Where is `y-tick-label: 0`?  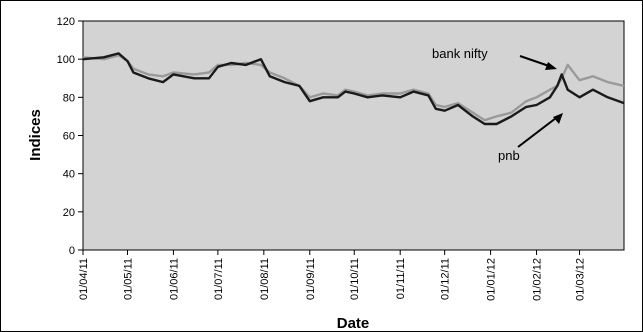 y-tick-label: 0 is located at coordinates (72, 251).